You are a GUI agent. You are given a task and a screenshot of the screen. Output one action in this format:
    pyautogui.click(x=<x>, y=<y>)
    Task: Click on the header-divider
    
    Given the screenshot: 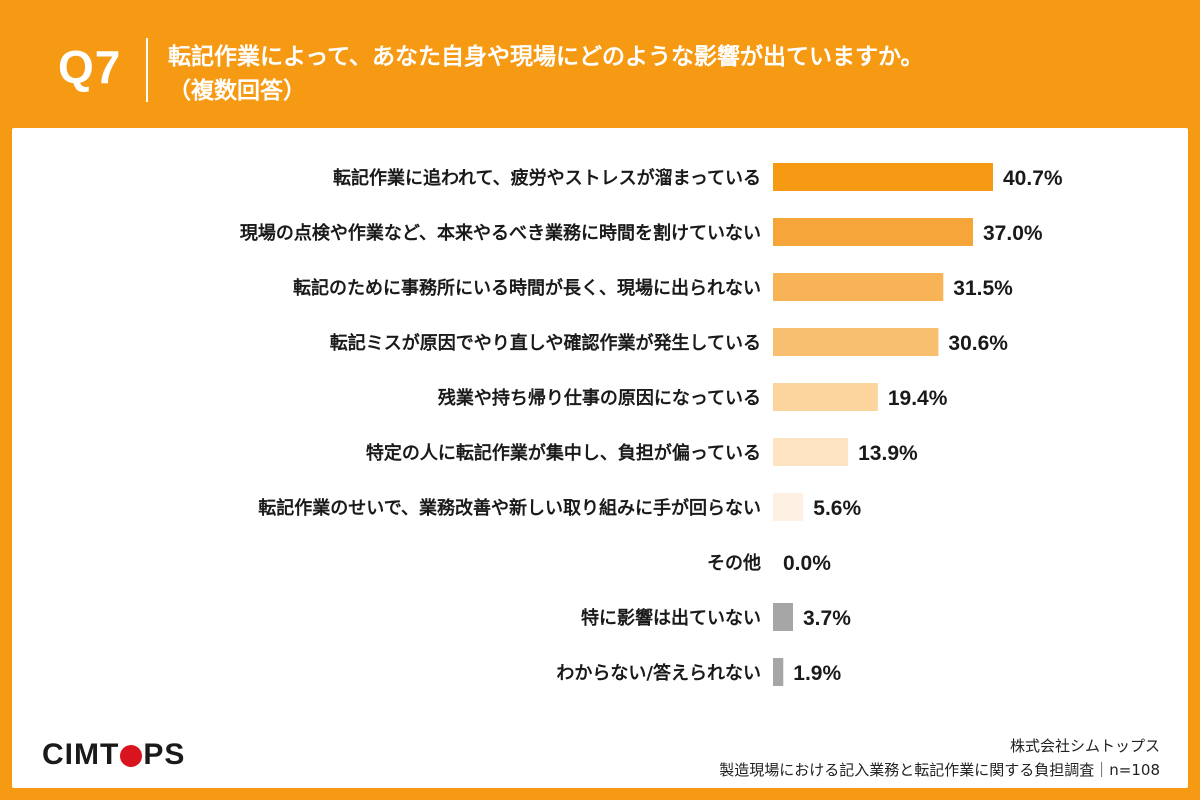 What is the action you would take?
    pyautogui.click(x=147, y=70)
    